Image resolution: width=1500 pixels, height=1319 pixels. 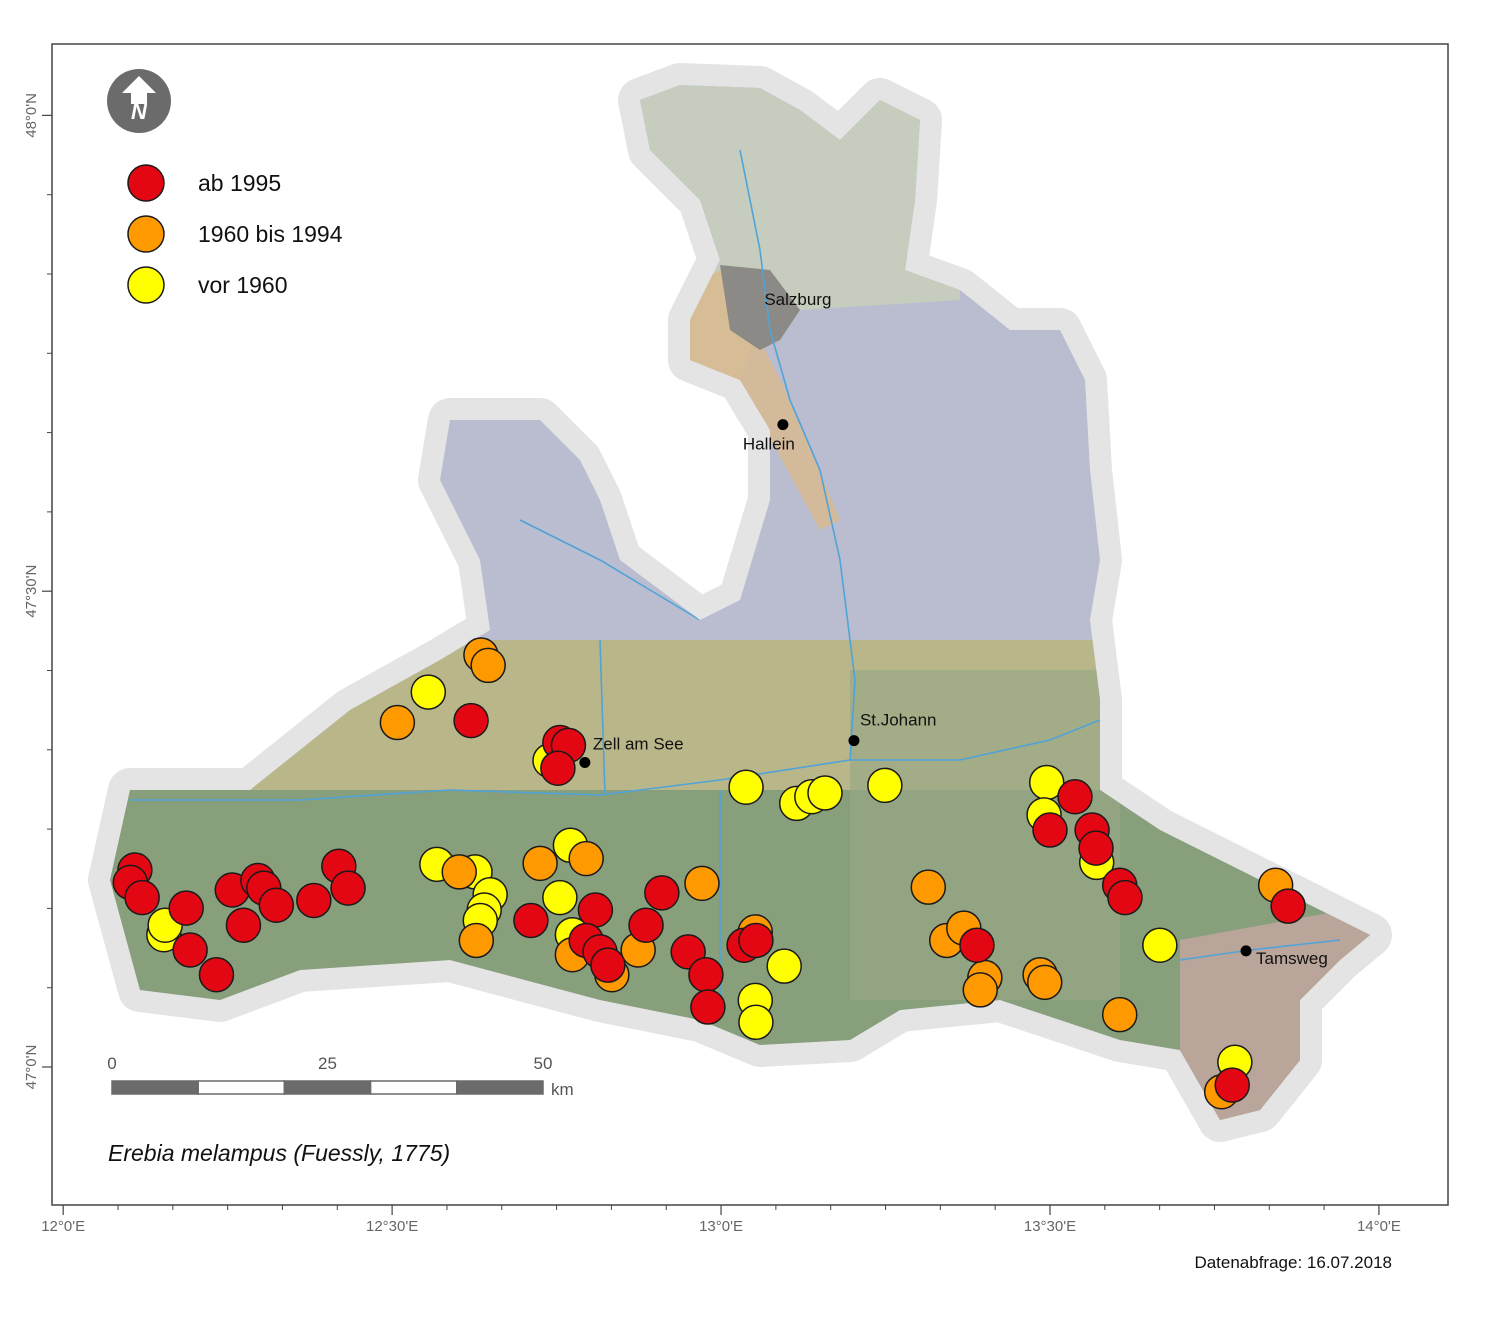 I want to click on place-label: Tamsweg, so click(x=1292, y=958).